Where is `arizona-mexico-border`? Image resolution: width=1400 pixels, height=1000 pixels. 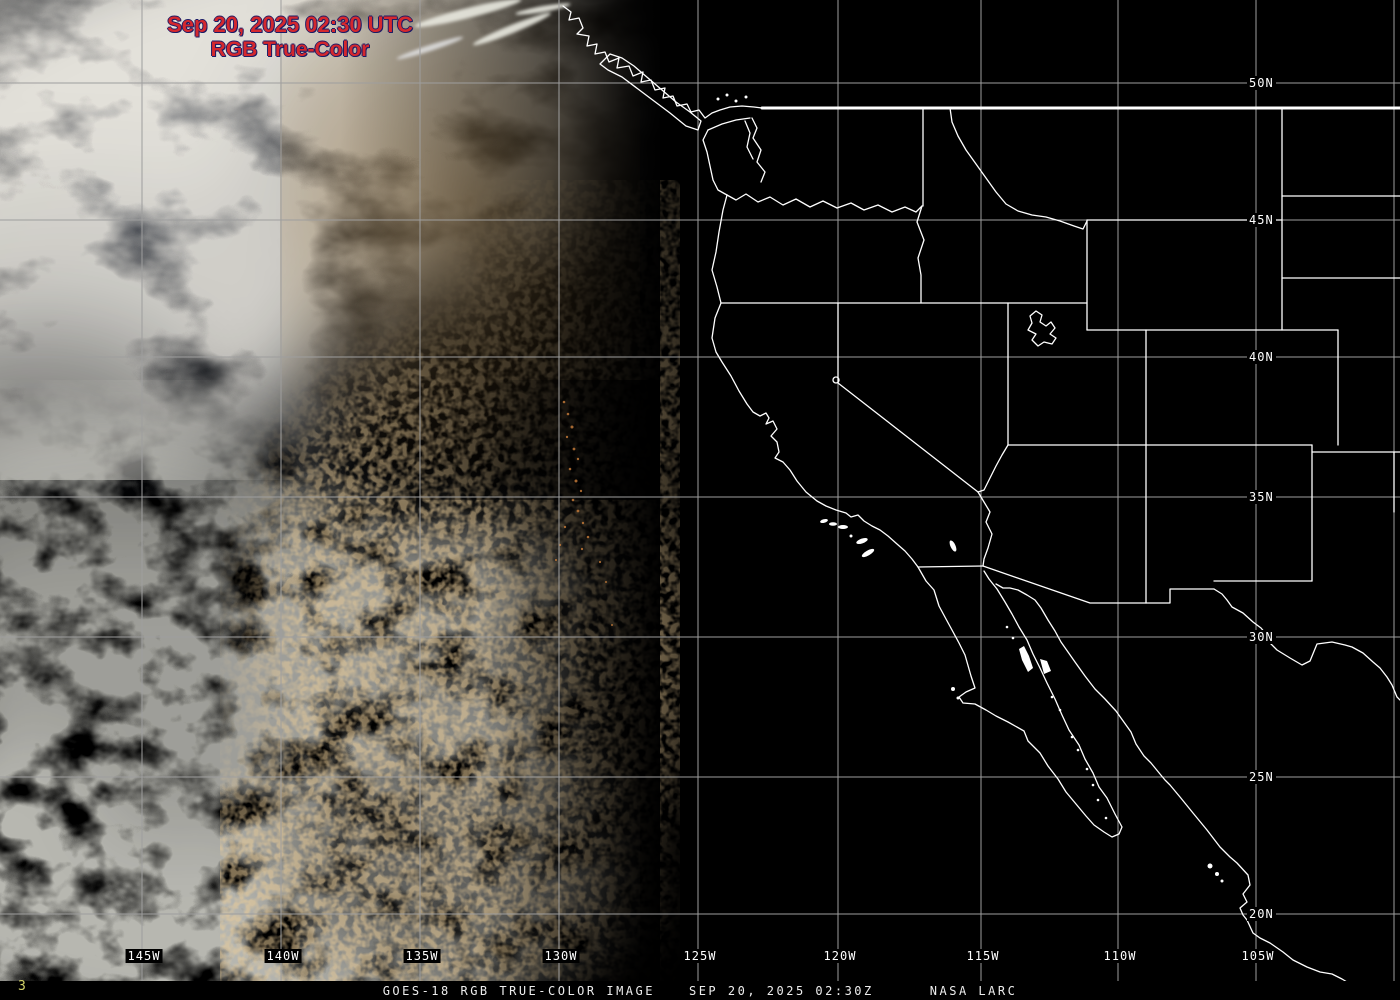
arizona-mexico-border is located at coordinates (1064, 584).